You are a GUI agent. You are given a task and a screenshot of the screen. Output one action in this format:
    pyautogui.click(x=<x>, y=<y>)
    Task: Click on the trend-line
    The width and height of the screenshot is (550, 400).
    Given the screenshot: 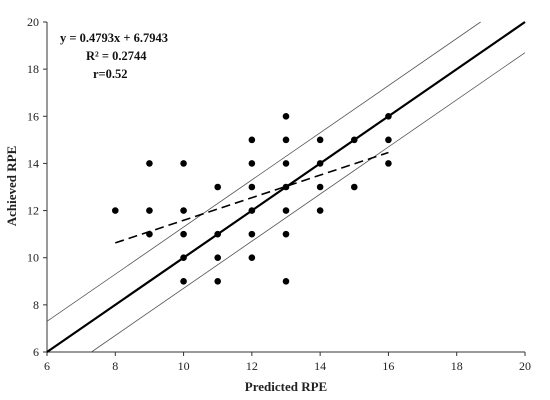 What is the action you would take?
    pyautogui.click(x=252, y=197)
    